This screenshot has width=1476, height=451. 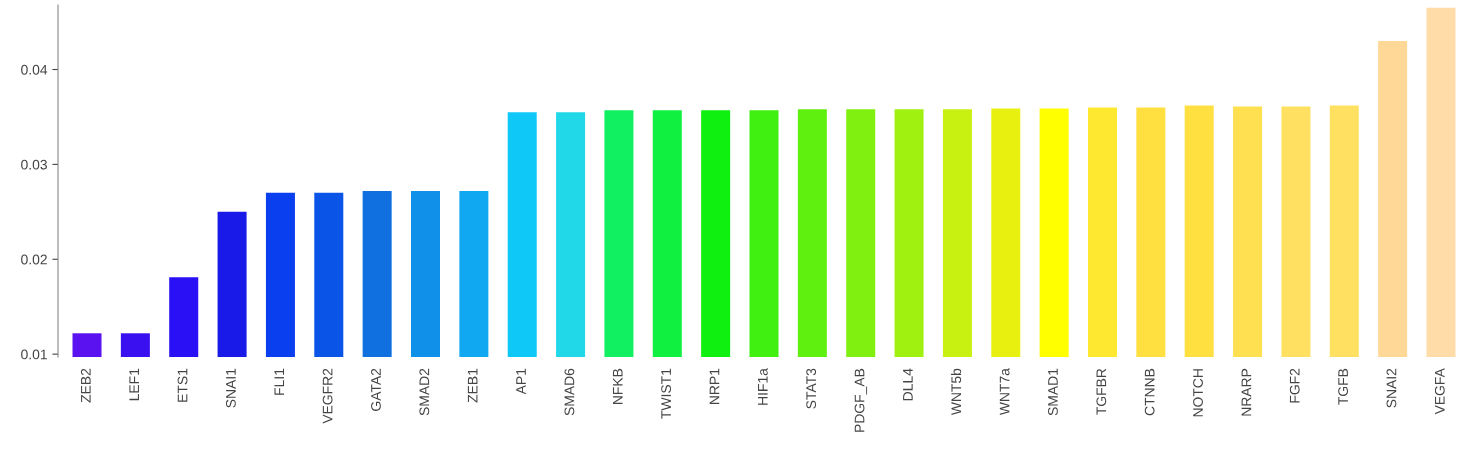 I want to click on x-tick-label: SMAD2, so click(x=424, y=392).